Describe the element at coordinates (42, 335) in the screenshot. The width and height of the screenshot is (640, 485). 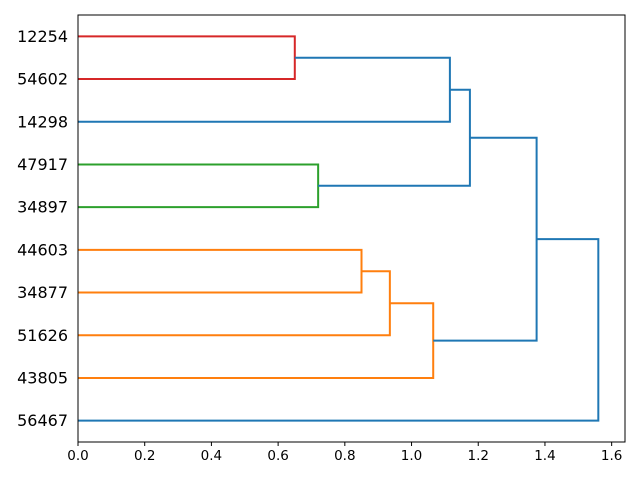
I see `leaf-label: 51626` at that location.